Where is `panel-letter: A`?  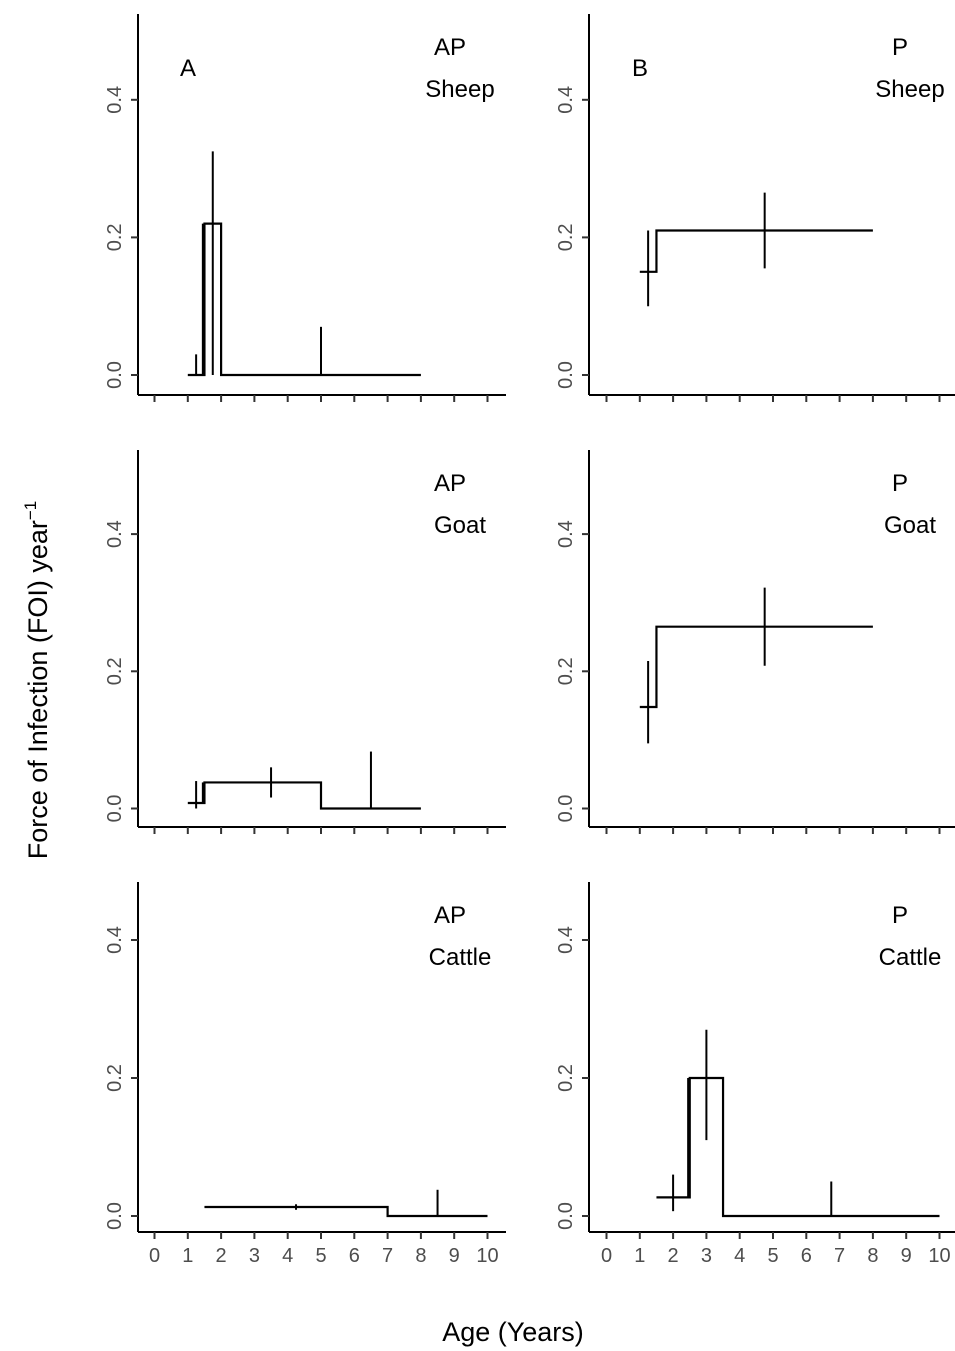
panel-letter: A is located at coordinates (188, 68).